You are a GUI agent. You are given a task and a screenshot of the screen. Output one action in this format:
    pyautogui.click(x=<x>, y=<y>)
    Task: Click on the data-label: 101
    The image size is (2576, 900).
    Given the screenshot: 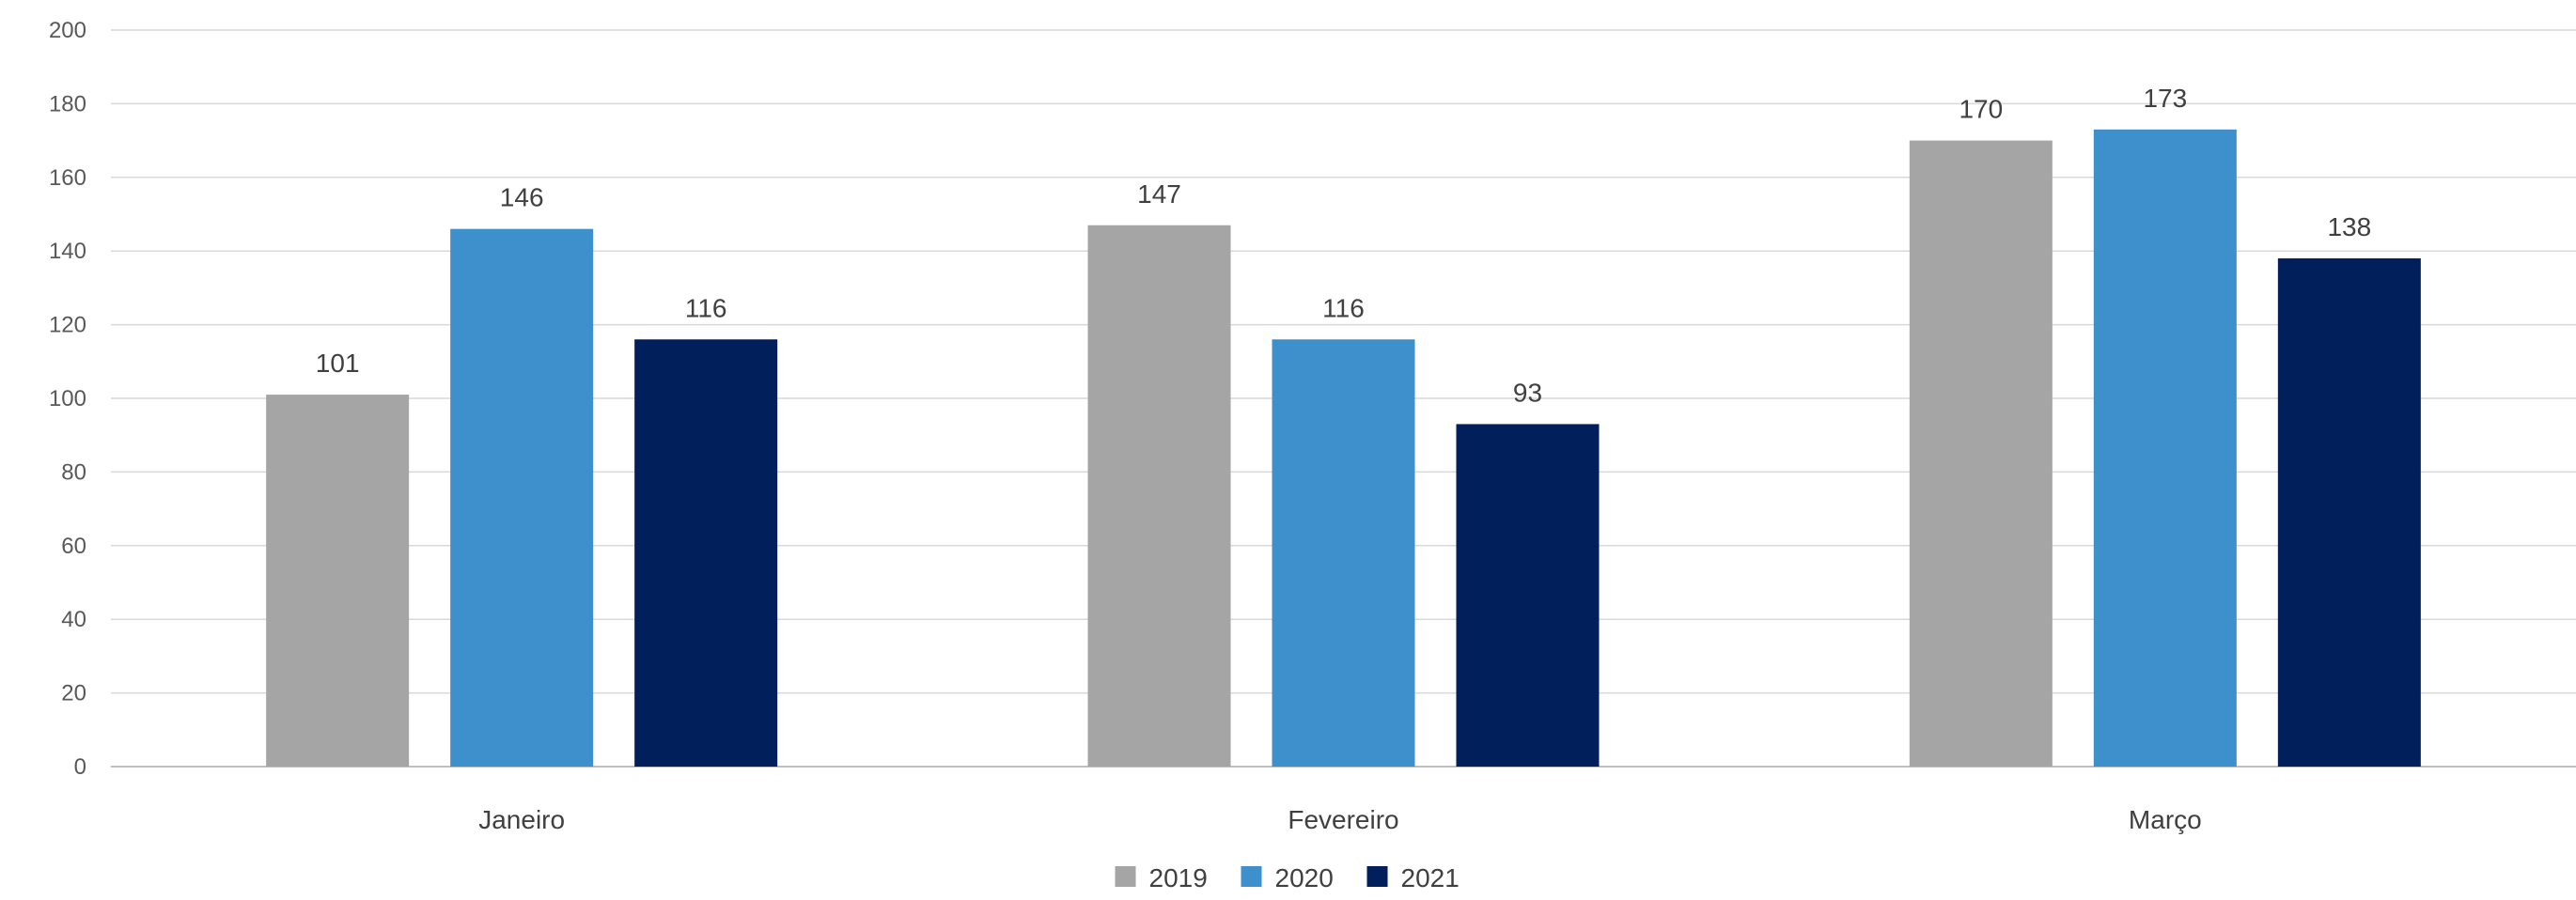 What is the action you would take?
    pyautogui.click(x=338, y=364)
    